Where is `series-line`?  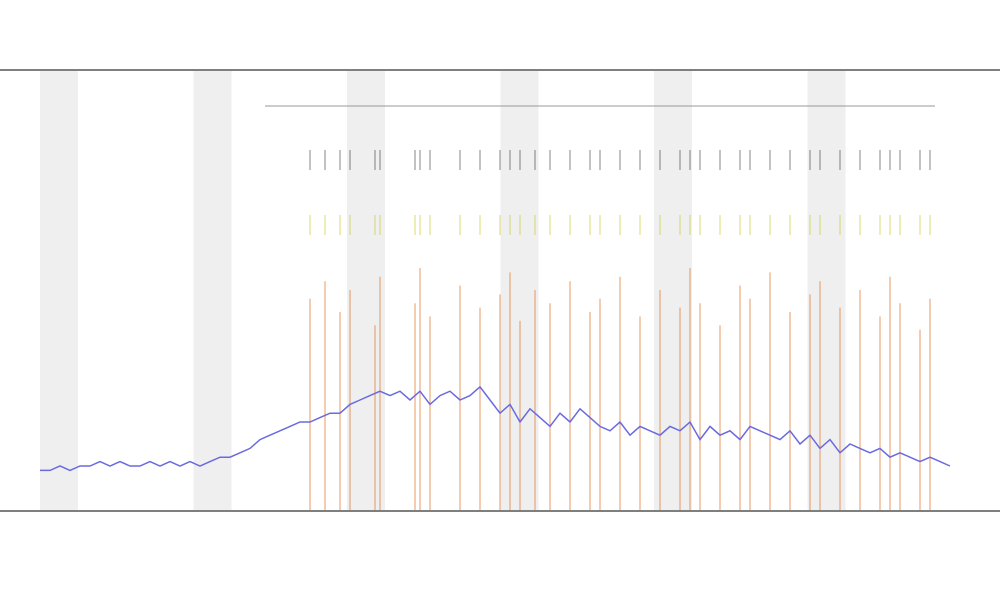 series-line is located at coordinates (495, 428).